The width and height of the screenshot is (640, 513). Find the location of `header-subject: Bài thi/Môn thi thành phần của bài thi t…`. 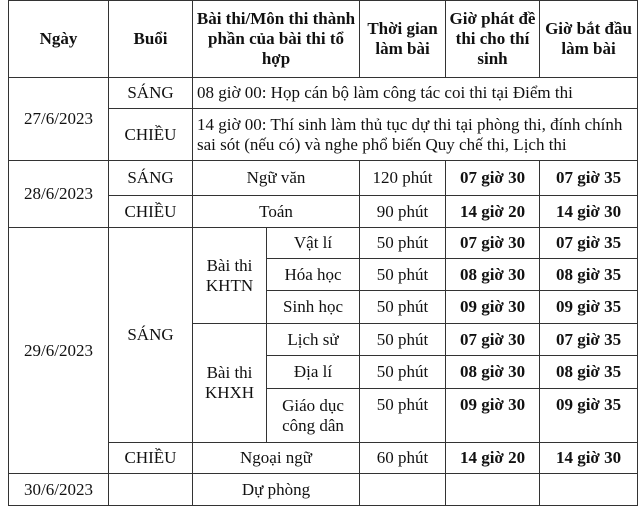

header-subject: Bài thi/Môn thi thành phần của bài thi t… is located at coordinates (276, 39).